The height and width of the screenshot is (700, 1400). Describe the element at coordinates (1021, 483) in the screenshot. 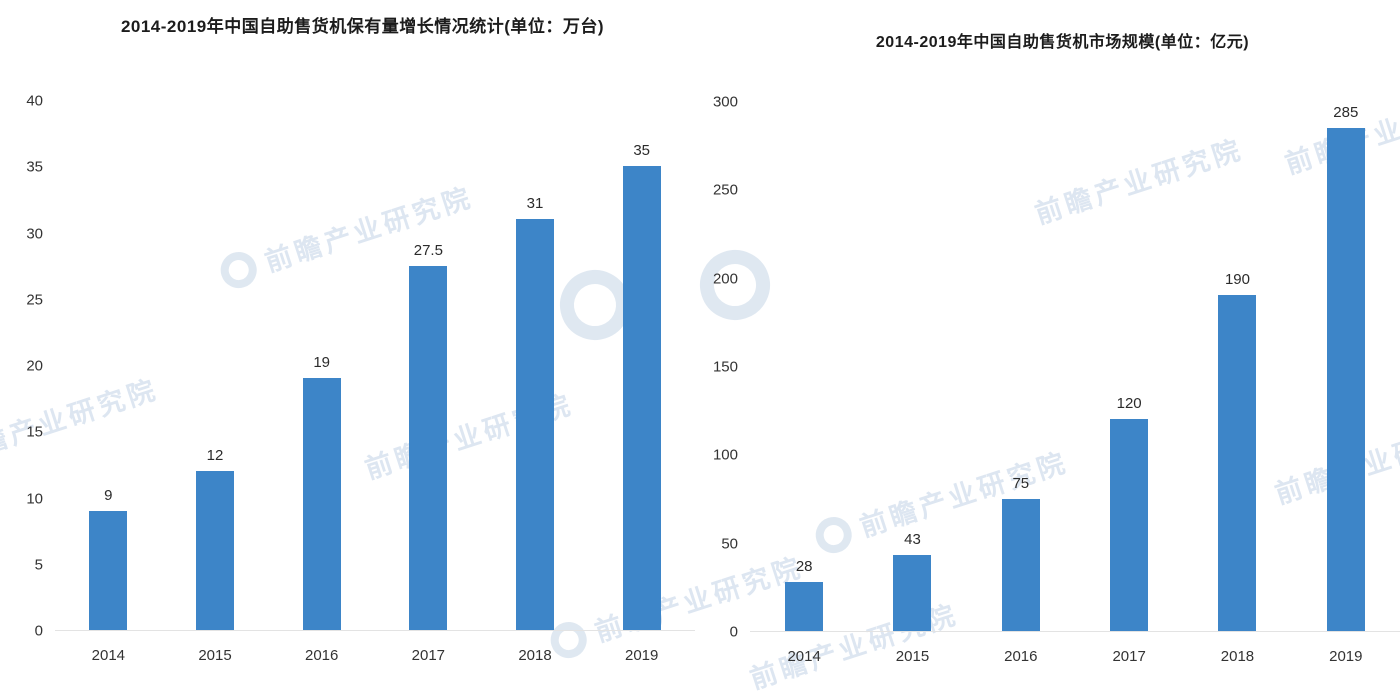

I see `bar-value-label: 75` at that location.